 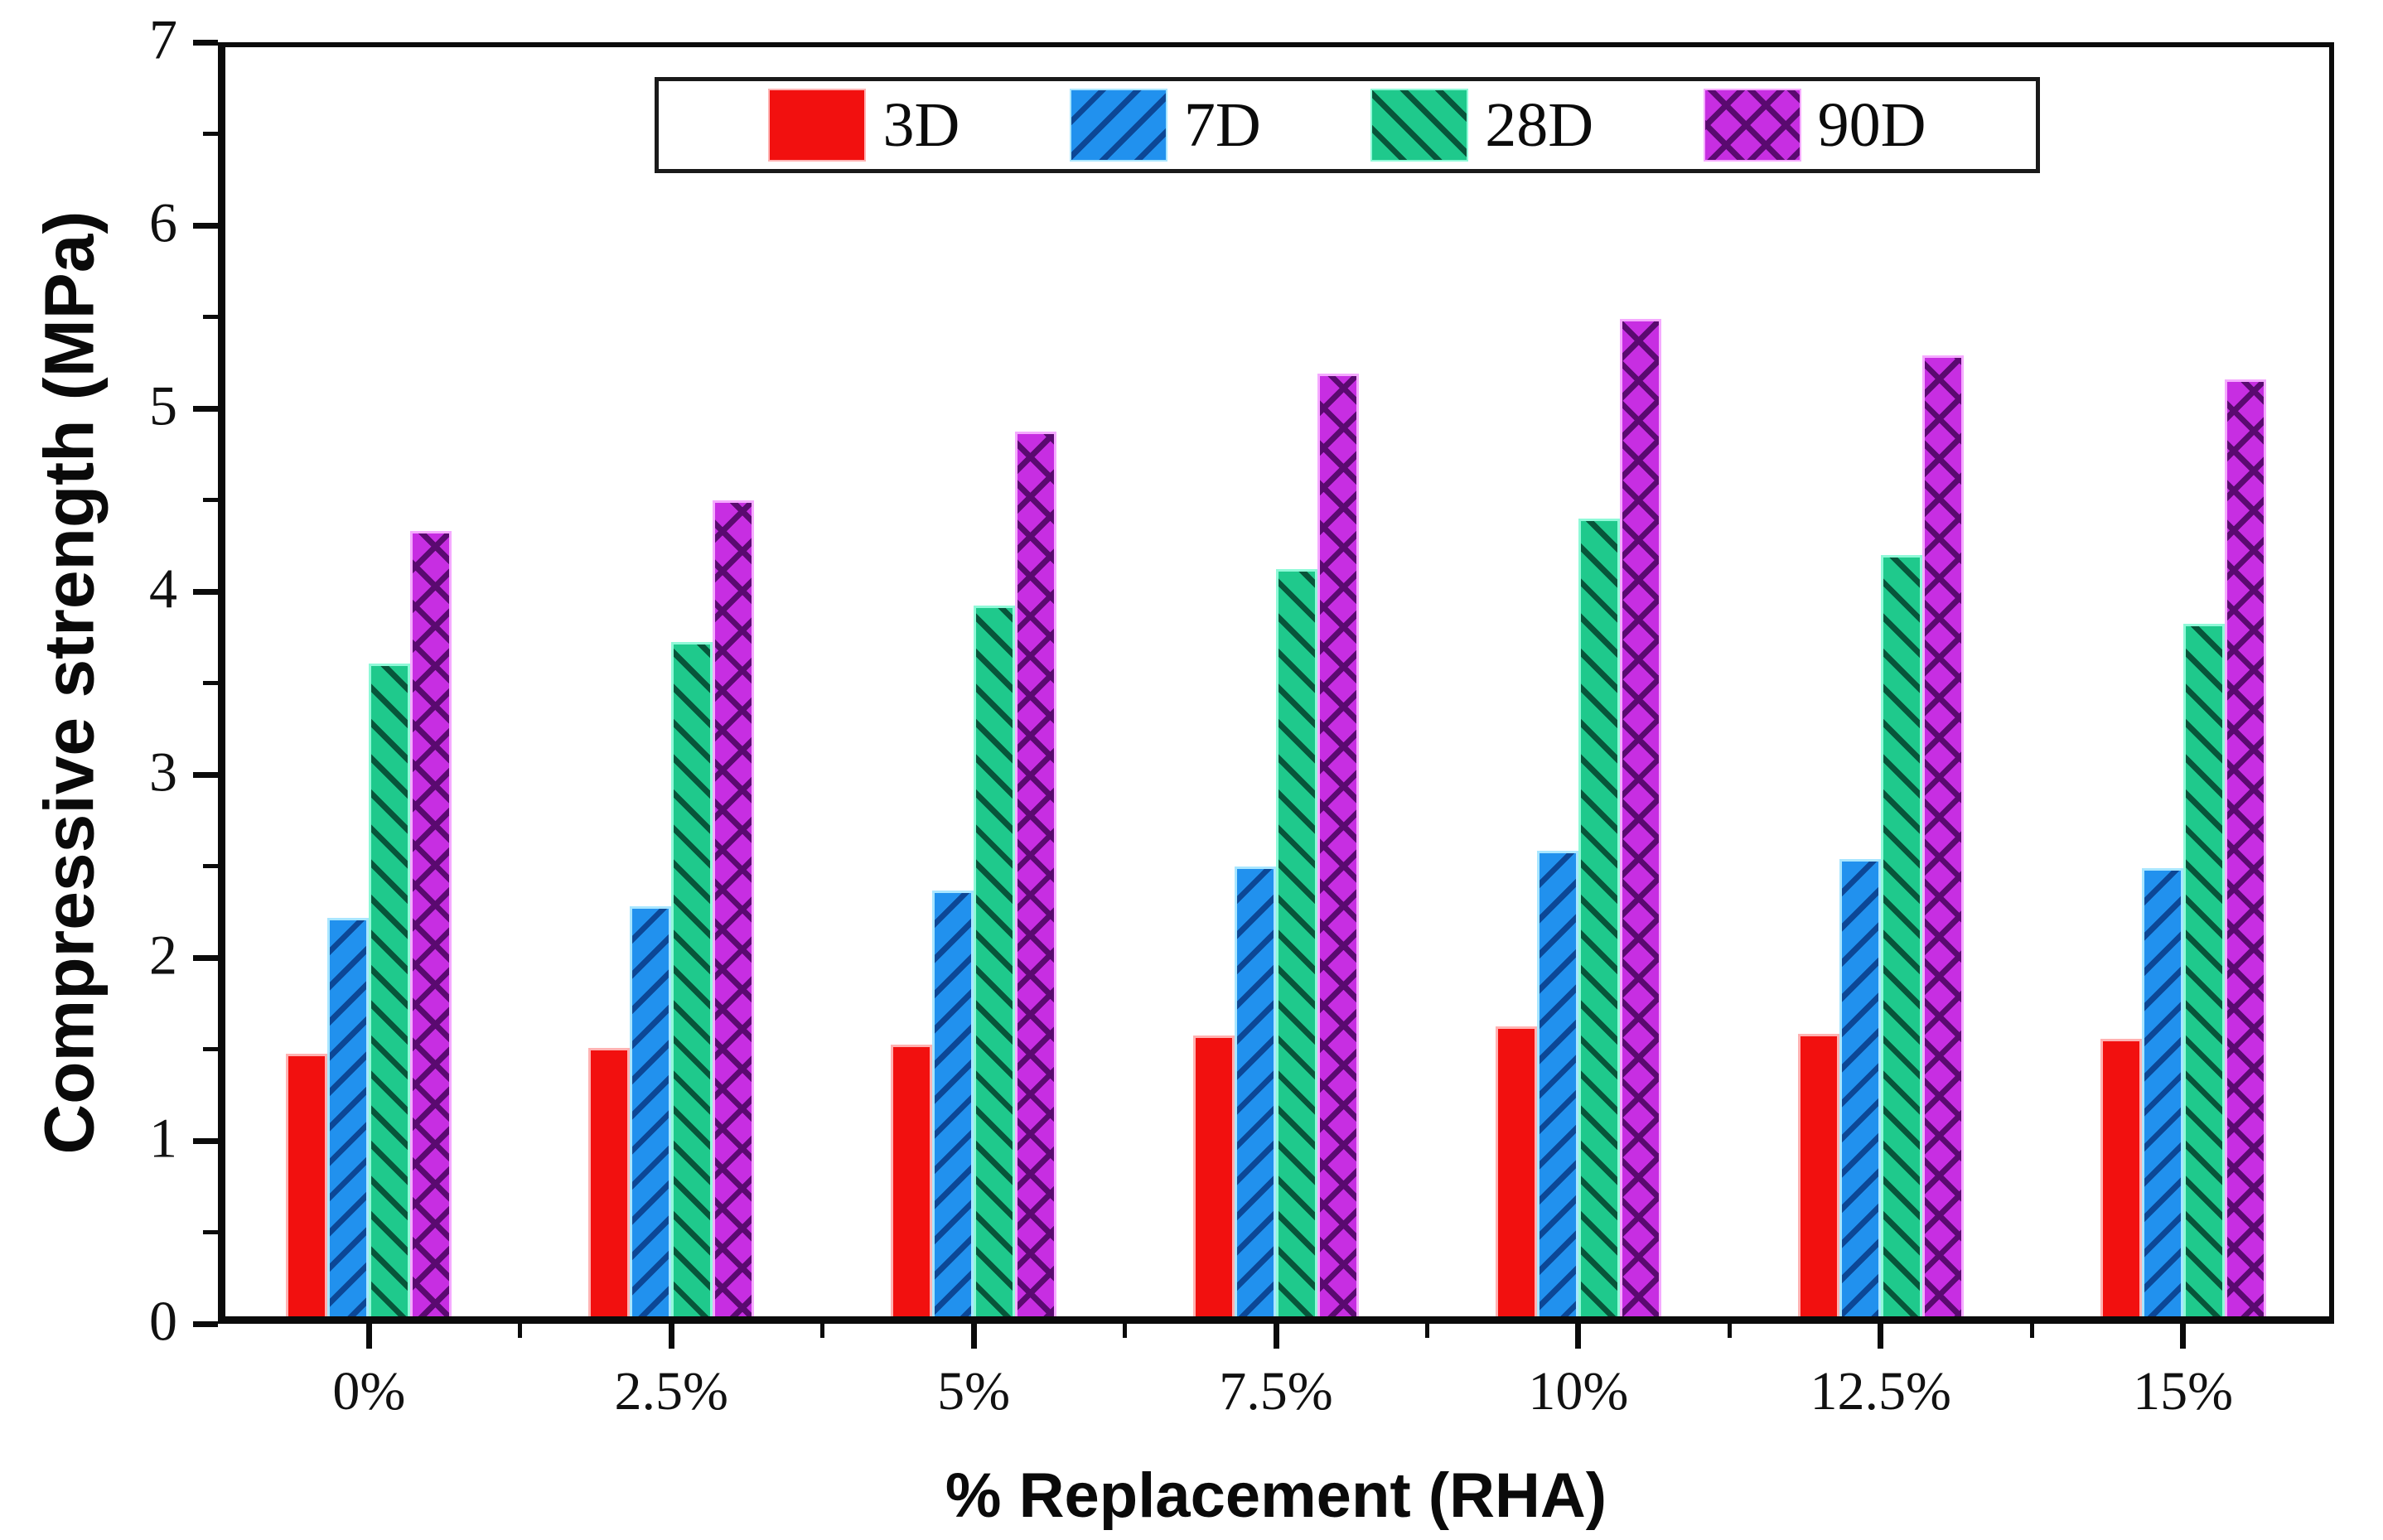 I want to click on legend-label-28d: 28D, so click(x=1540, y=124).